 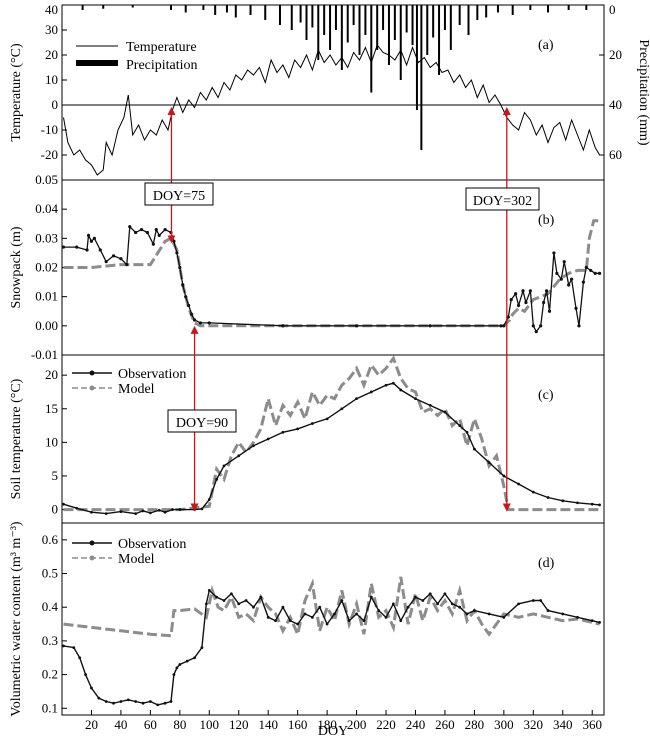 What do you see at coordinates (331, 279) in the screenshot?
I see `snowpack-observation-line` at bounding box center [331, 279].